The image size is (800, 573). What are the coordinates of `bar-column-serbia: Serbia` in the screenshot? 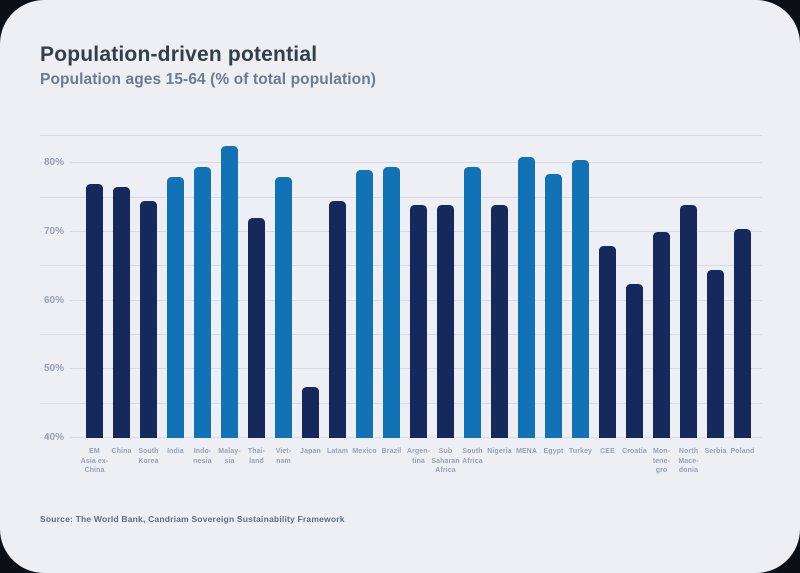 It's located at (715, 295).